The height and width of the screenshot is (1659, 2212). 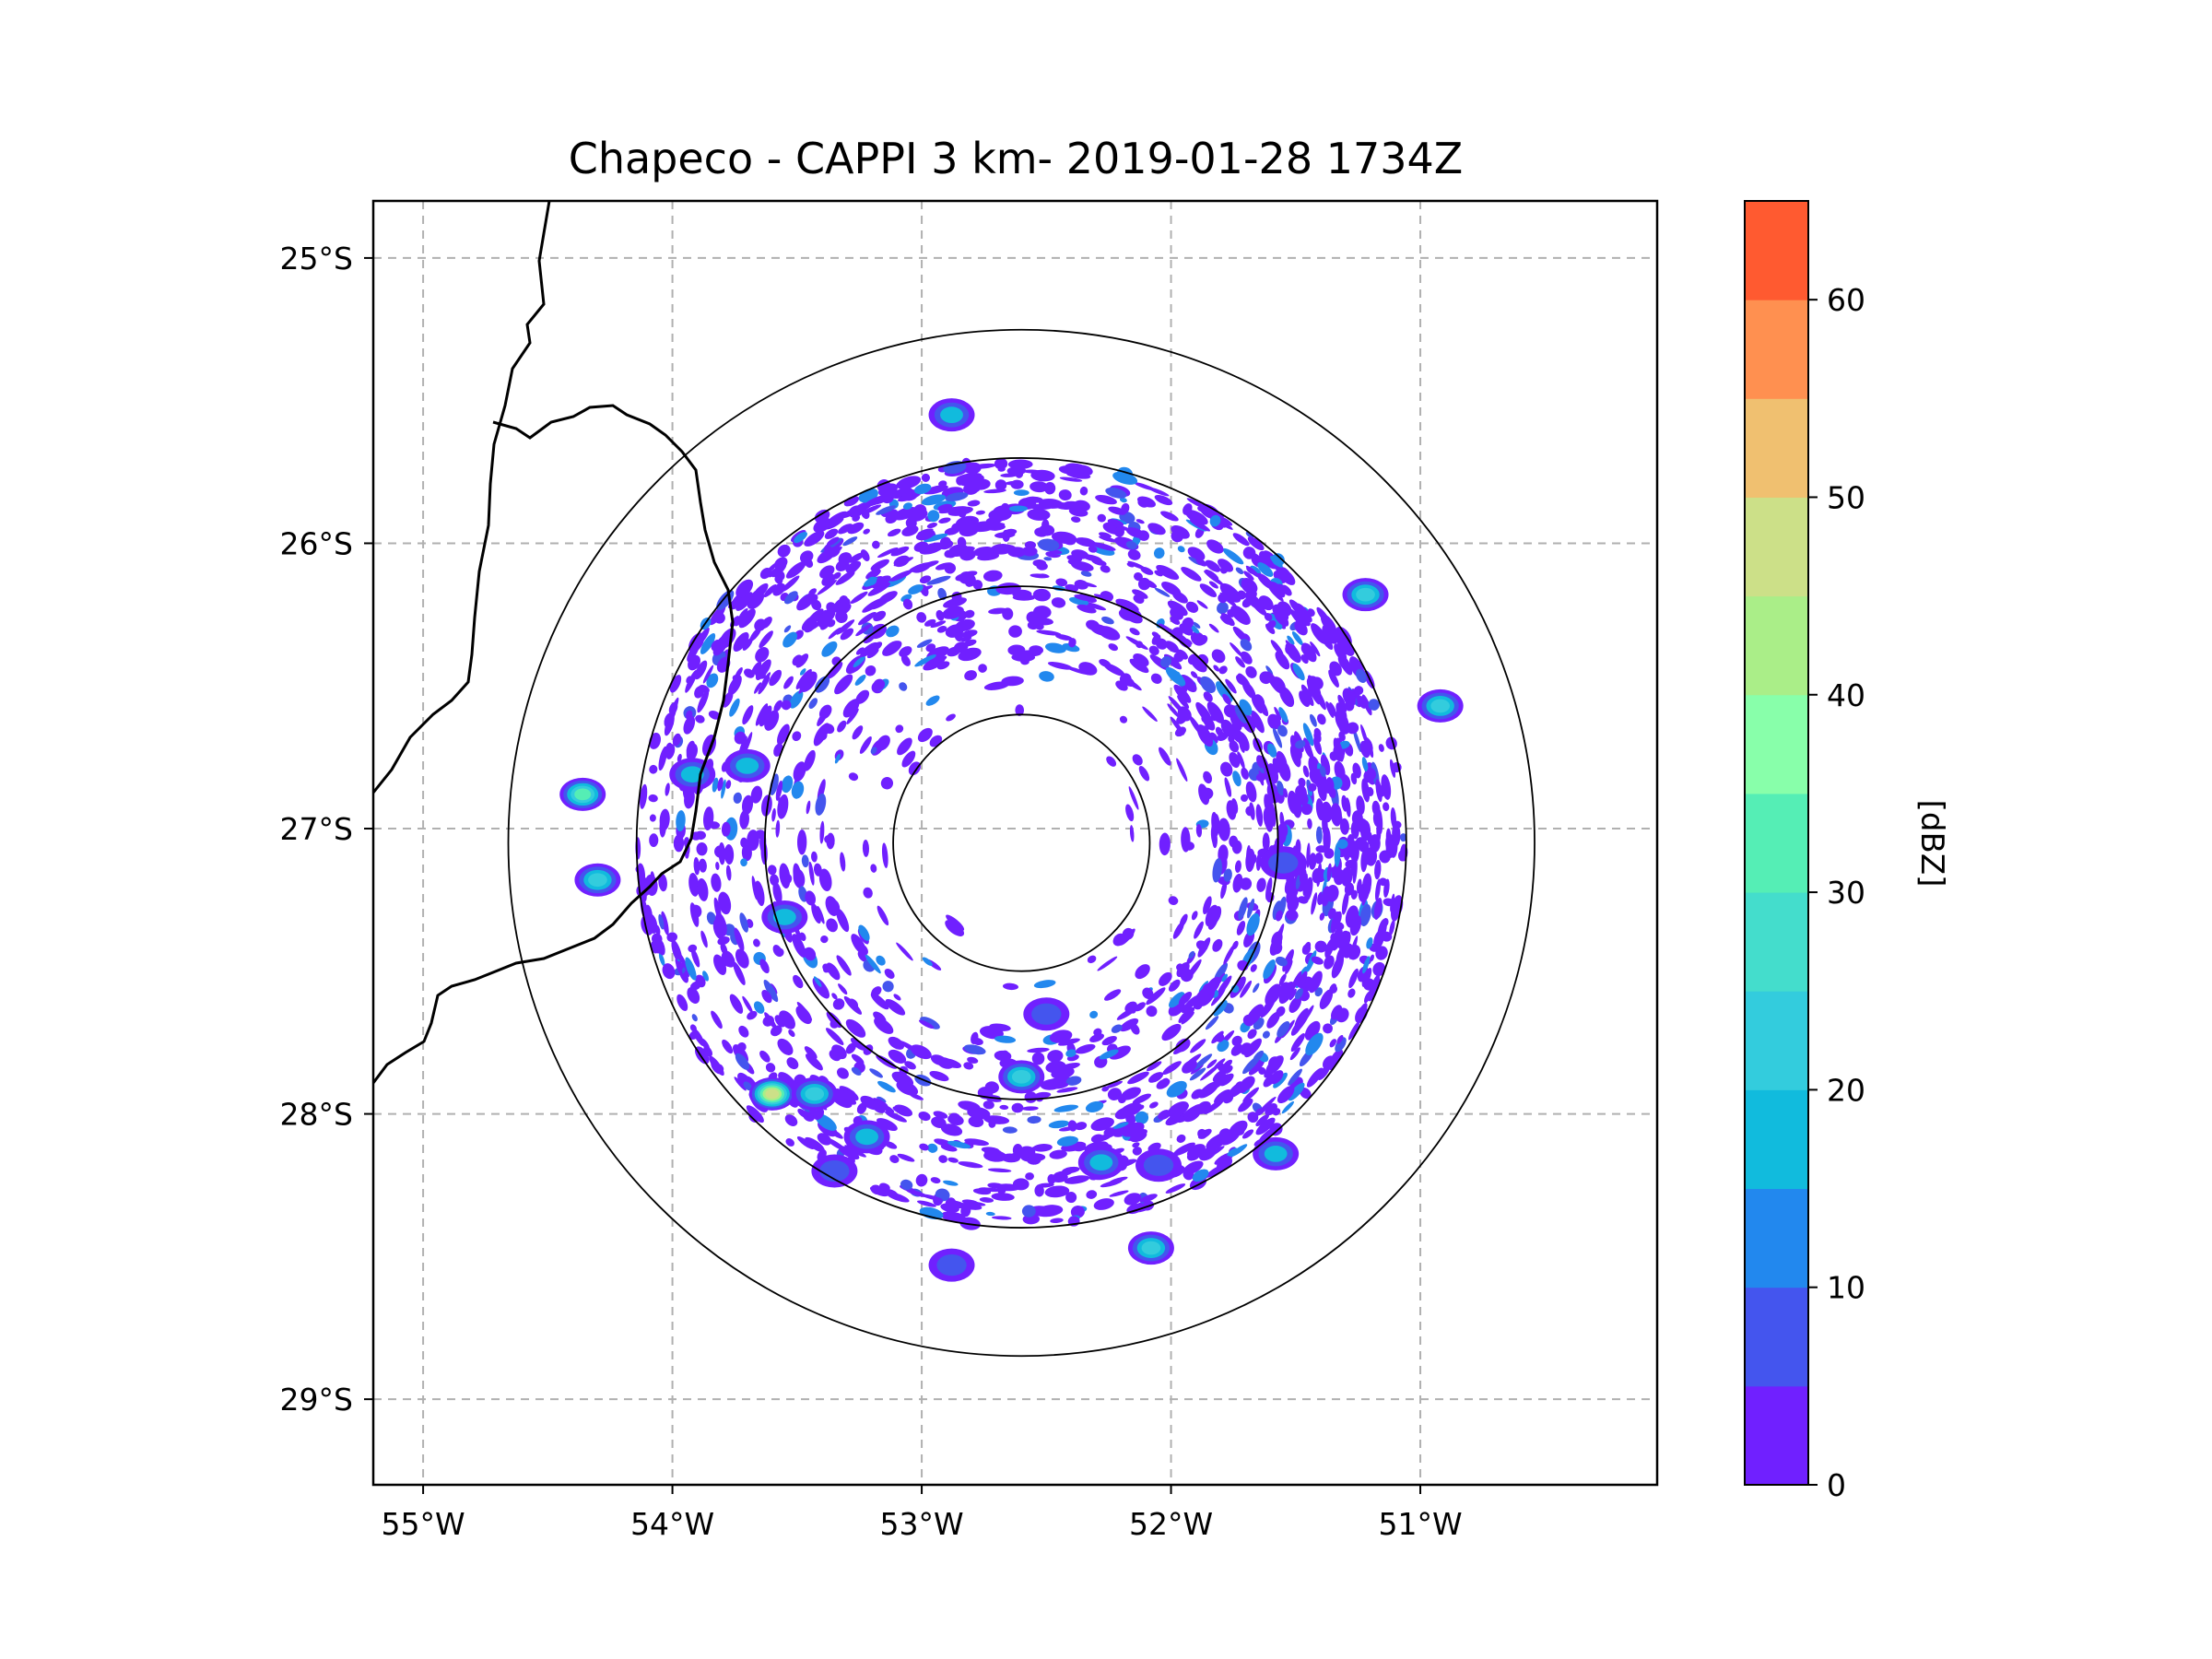 I want to click on colorbar-ticks: 0 10 20 30 40 50 60, so click(x=1836, y=892).